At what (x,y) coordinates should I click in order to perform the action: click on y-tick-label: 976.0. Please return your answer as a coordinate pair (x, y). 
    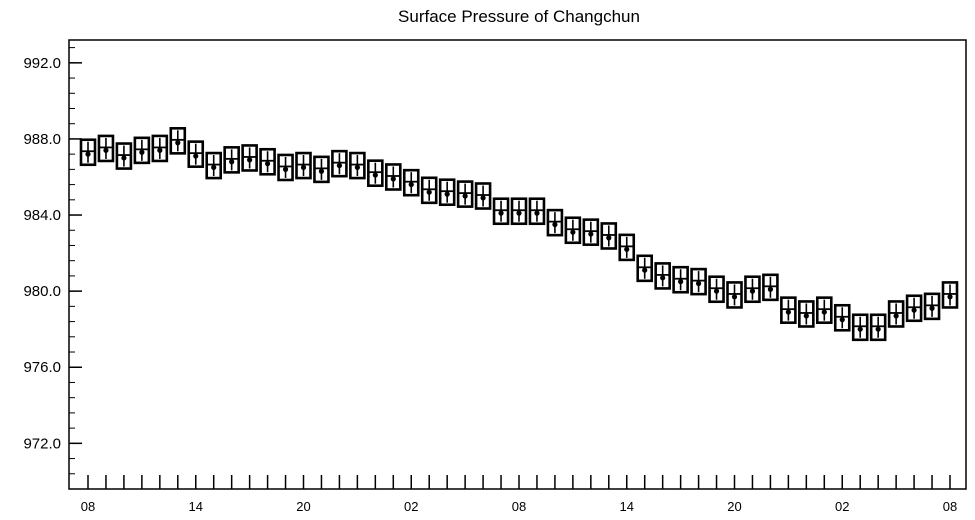
    Looking at the image, I should click on (42, 367).